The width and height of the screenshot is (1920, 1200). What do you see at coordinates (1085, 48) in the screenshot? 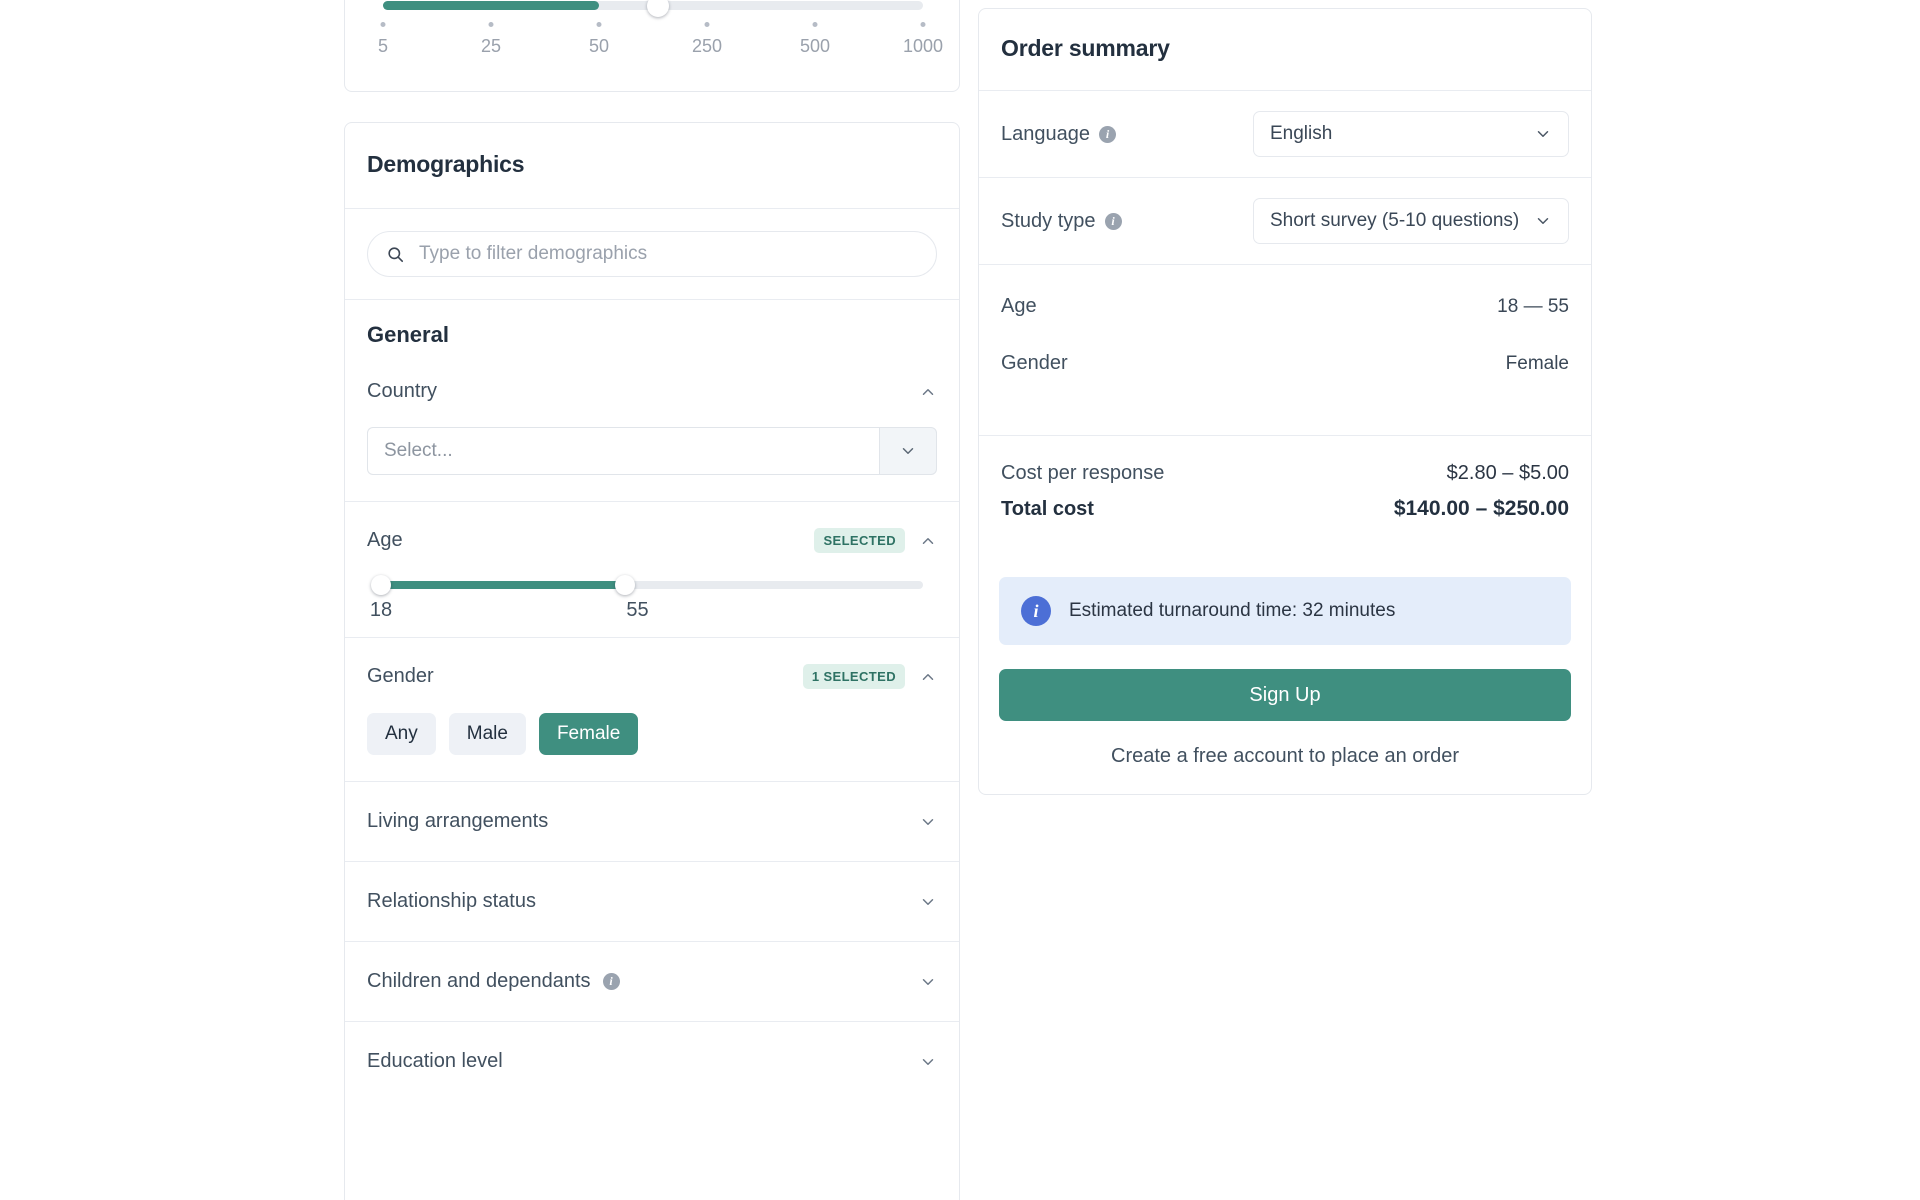
I see `order-summary-title: Order summary` at bounding box center [1085, 48].